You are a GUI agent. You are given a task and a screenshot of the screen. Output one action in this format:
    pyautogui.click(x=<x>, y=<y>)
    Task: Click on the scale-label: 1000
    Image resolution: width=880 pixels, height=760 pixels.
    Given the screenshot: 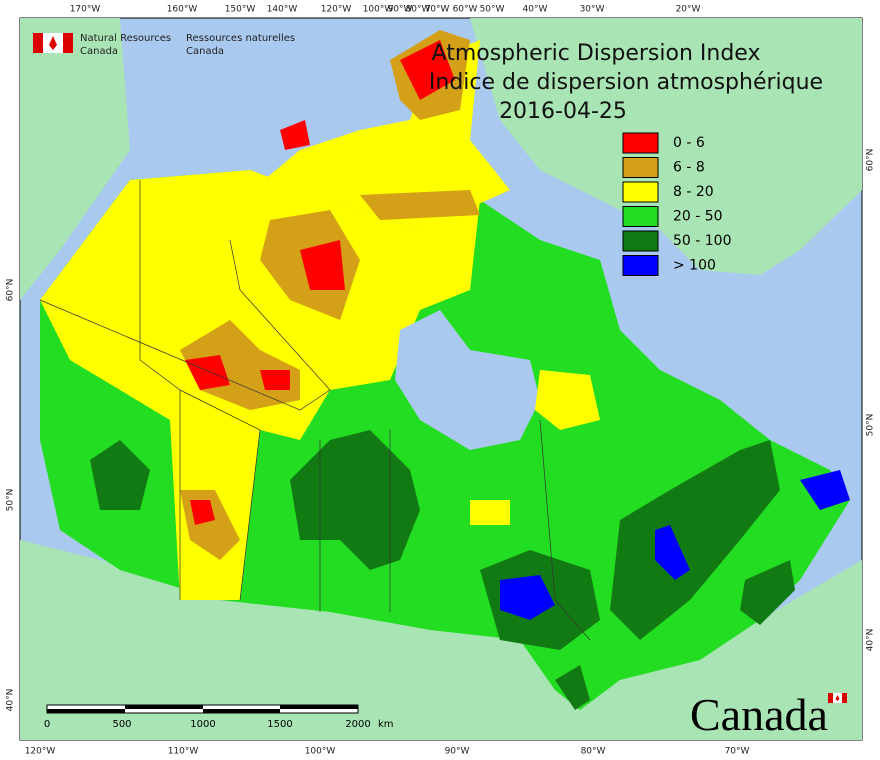 What is the action you would take?
    pyautogui.click(x=202, y=724)
    